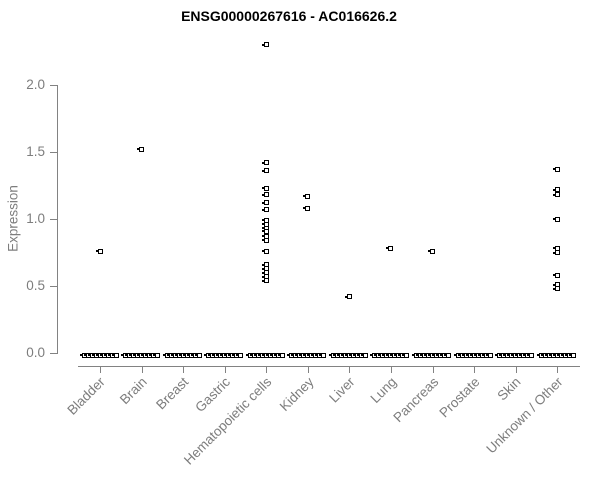 This screenshot has width=600, height=500. Describe the element at coordinates (35, 352) in the screenshot. I see `y-axis-tick-label: 0.0` at that location.